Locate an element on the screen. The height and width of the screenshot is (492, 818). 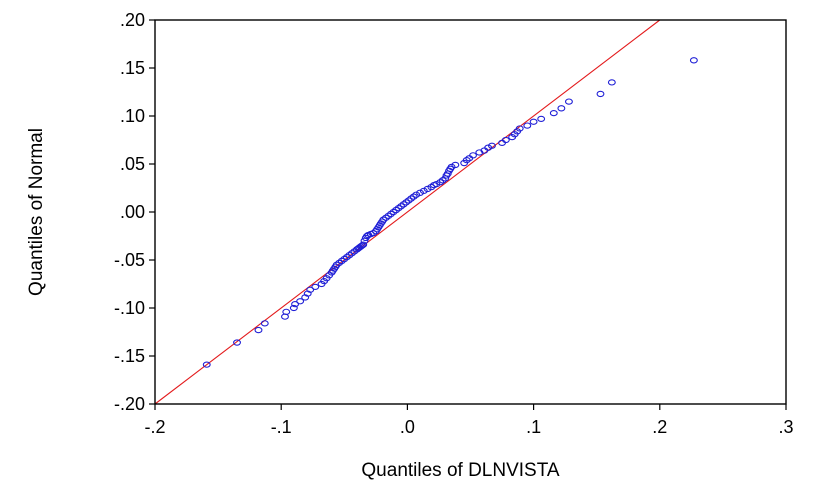
x-tick-label: .2 is located at coordinates (659, 427).